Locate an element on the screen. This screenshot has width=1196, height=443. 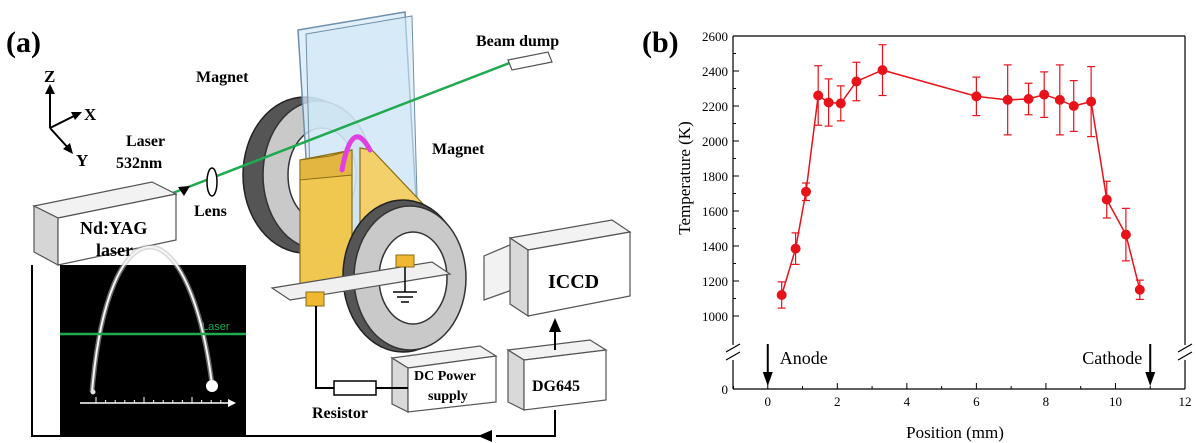
ytick-label-1600: 1600 is located at coordinates (715, 211).